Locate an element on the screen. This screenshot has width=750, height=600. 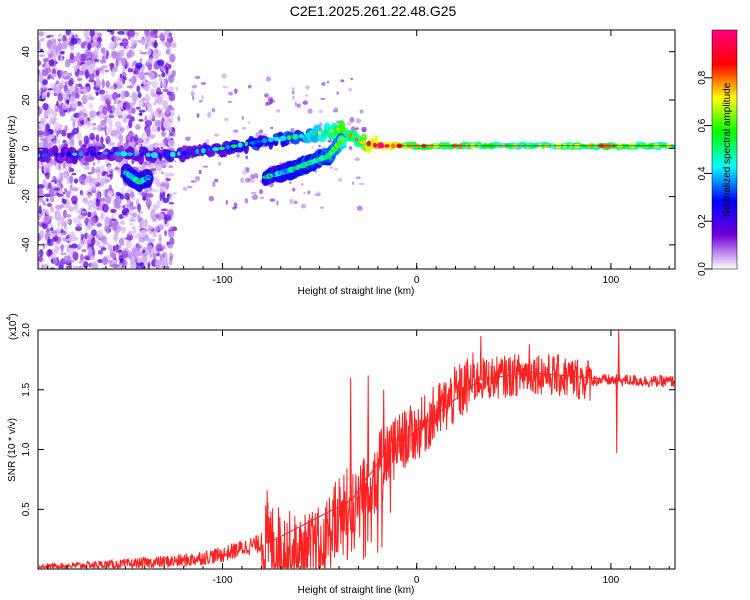
colorbar-ticks: 0.0 0.2 0.4 0.6 0.8 is located at coordinates (717, 152).